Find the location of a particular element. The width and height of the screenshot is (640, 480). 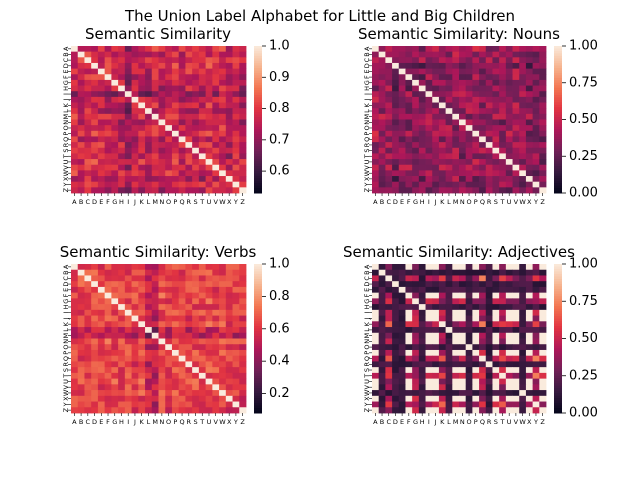

x-tick-label: N is located at coordinates (462, 422).